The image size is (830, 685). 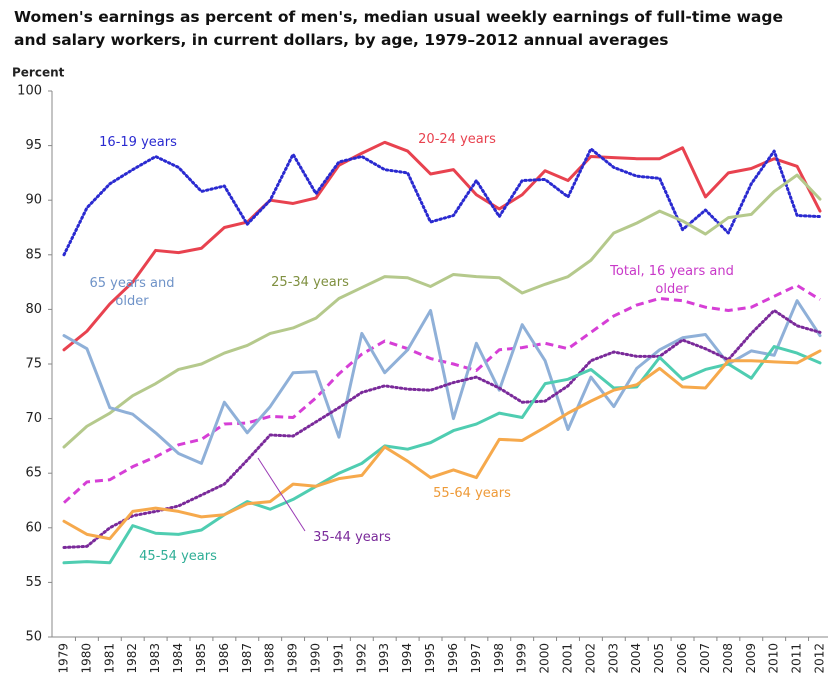 I want to click on y-tick-label: 50, so click(x=33, y=637).